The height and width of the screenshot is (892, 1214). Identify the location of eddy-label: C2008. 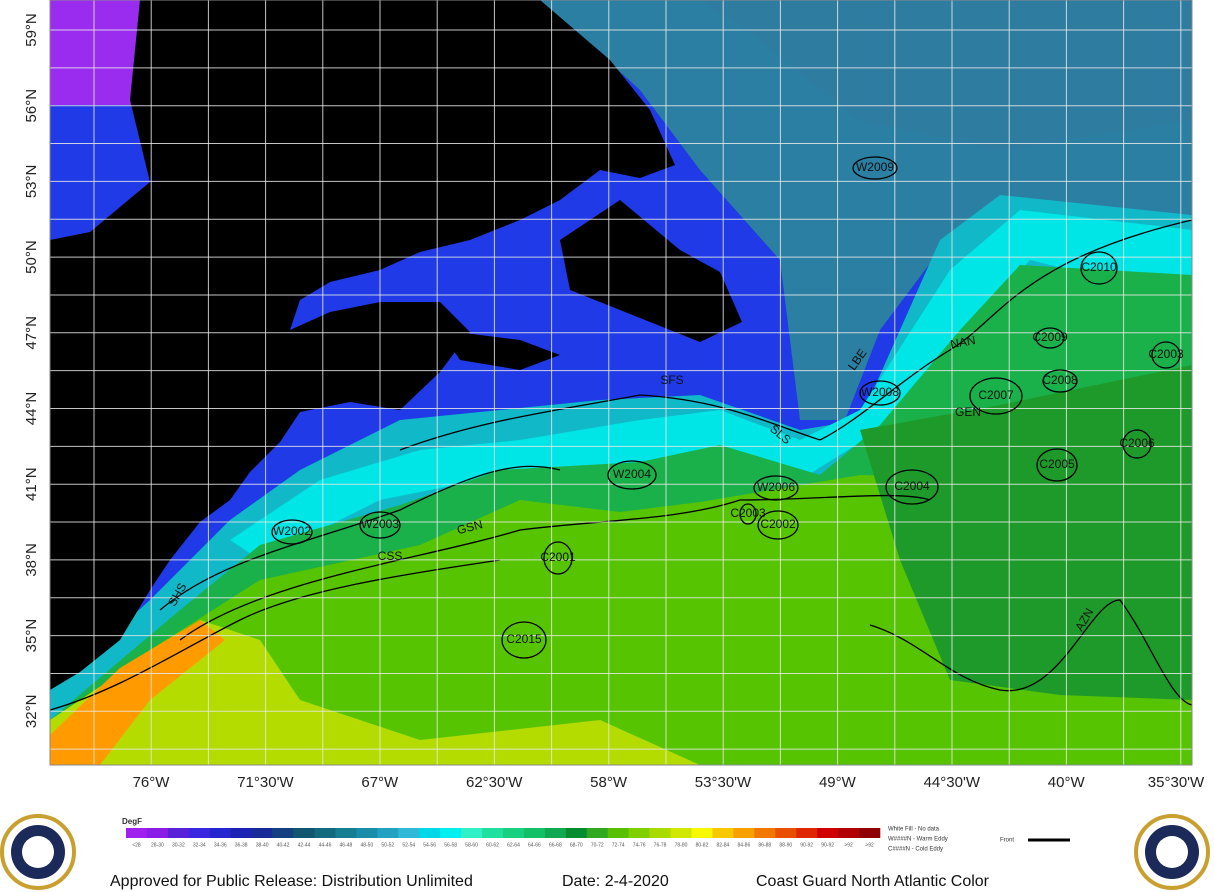
(1060, 380).